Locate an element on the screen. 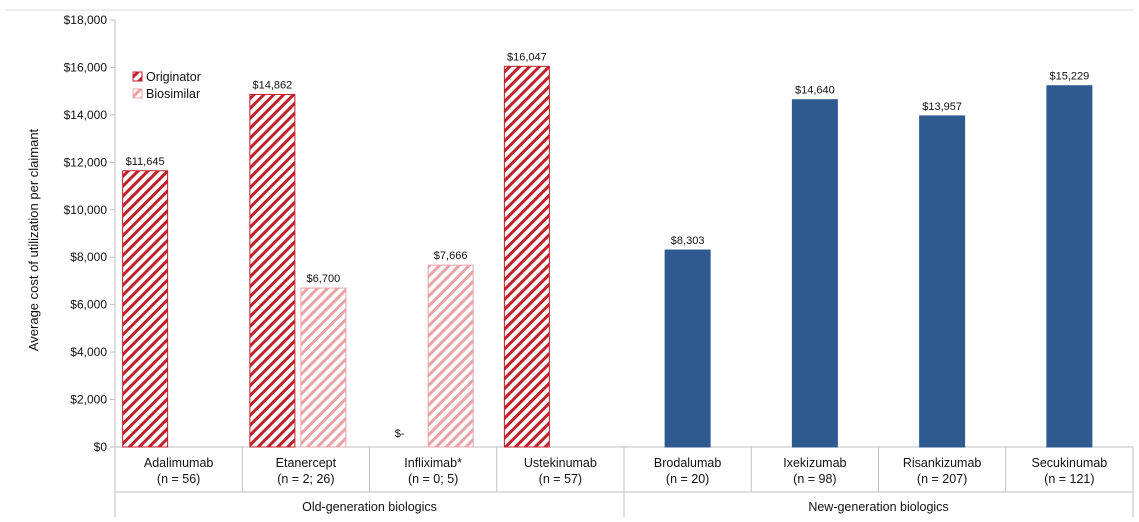  group-label: Old-generation biologics is located at coordinates (369, 507).